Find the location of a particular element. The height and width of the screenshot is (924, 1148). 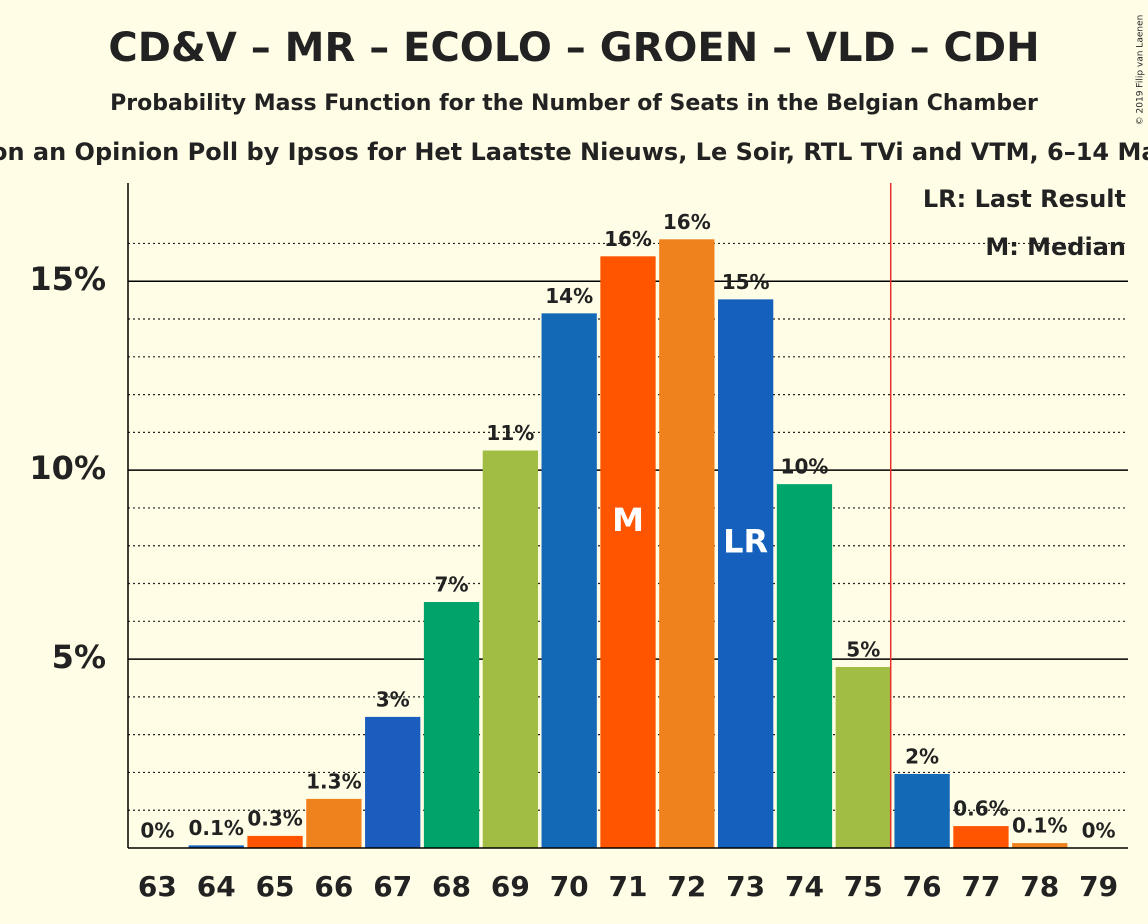

value-label: 3% is located at coordinates (393, 699).